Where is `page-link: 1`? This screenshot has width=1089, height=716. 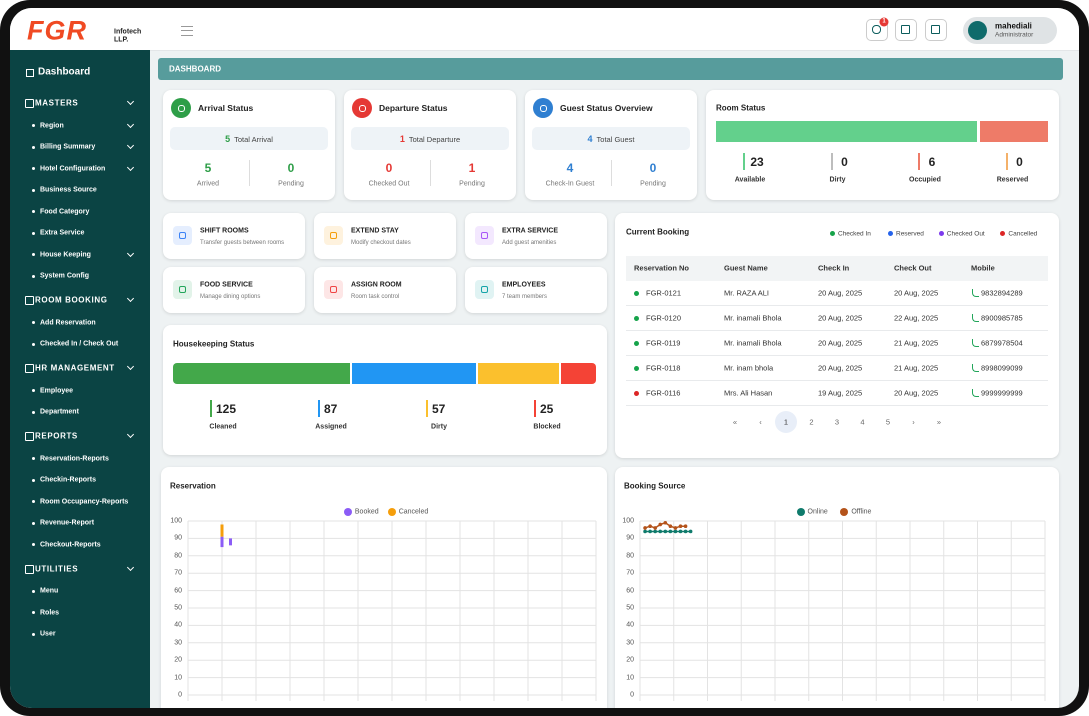 page-link: 1 is located at coordinates (786, 422).